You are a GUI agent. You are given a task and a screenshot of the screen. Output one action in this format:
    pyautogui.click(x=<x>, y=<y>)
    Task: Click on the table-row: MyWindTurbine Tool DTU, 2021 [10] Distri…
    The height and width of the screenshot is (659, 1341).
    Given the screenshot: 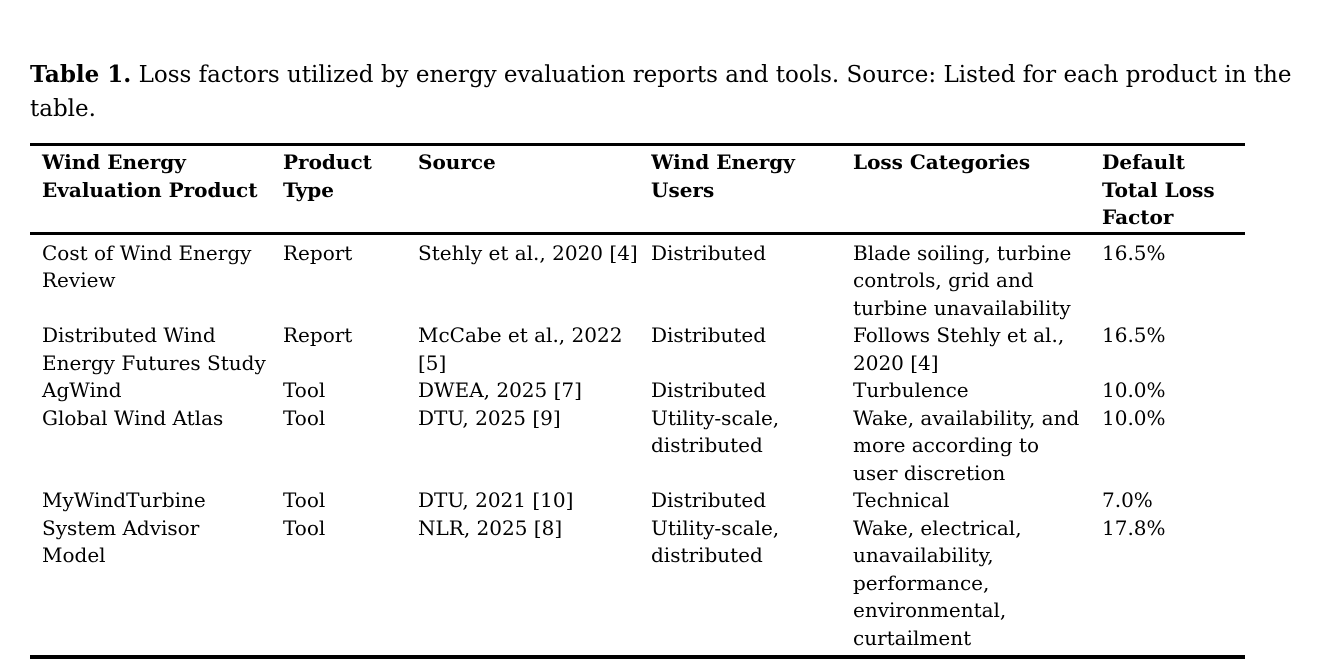 What is the action you would take?
    pyautogui.click(x=637, y=501)
    